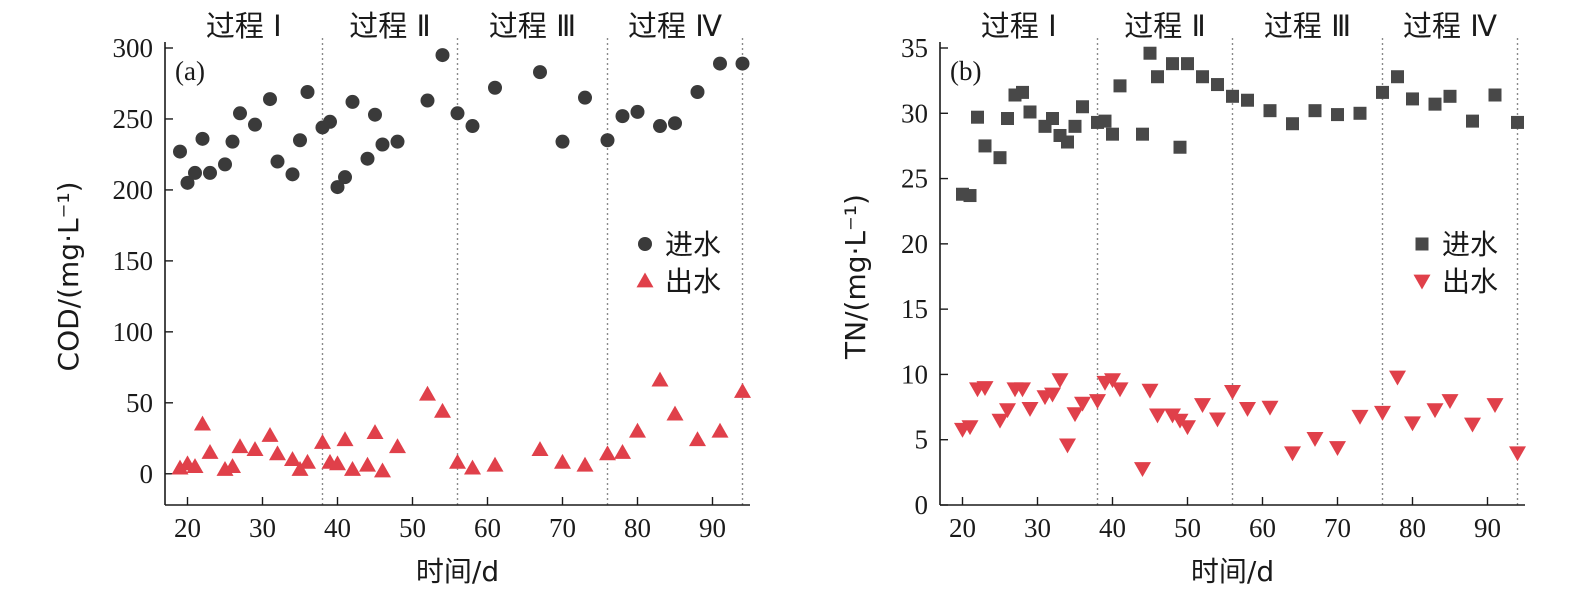 This screenshot has width=1590, height=613. What do you see at coordinates (914, 309) in the screenshot?
I see `y-tick-label: 15` at bounding box center [914, 309].